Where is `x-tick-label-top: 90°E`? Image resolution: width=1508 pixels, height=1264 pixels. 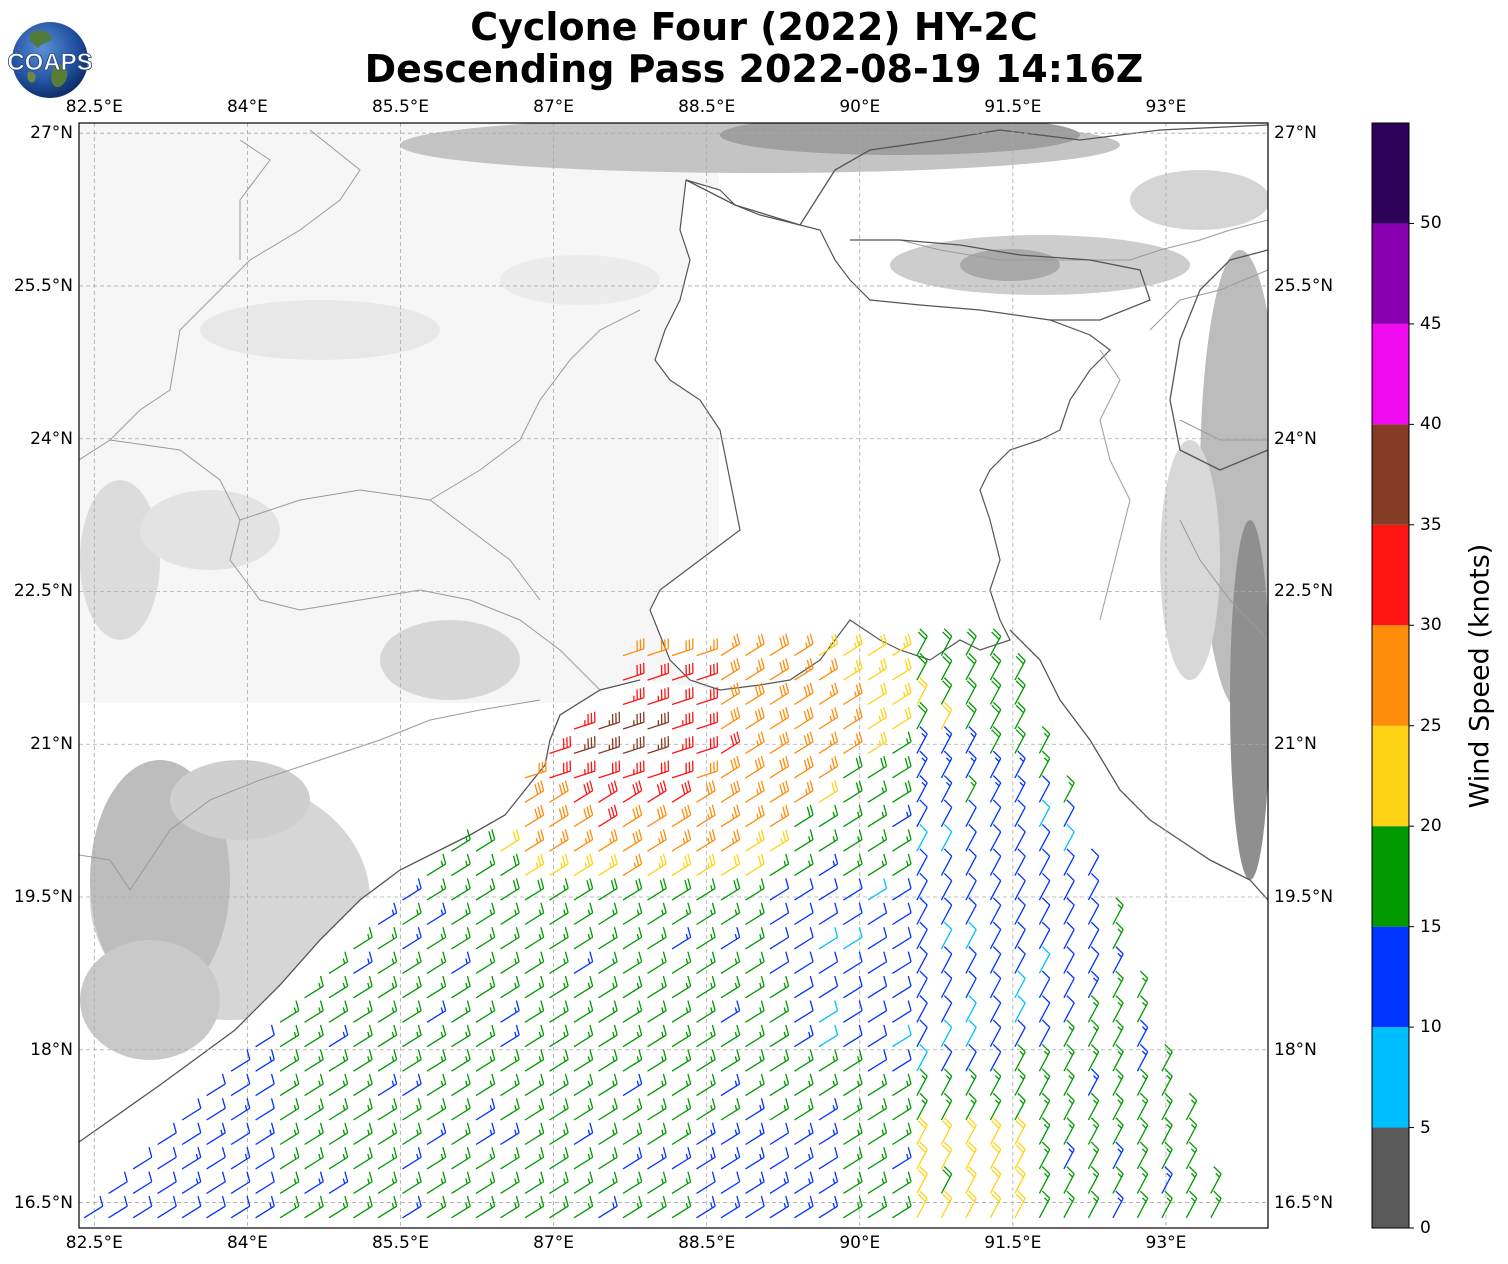 x-tick-label-top: 90°E is located at coordinates (860, 107).